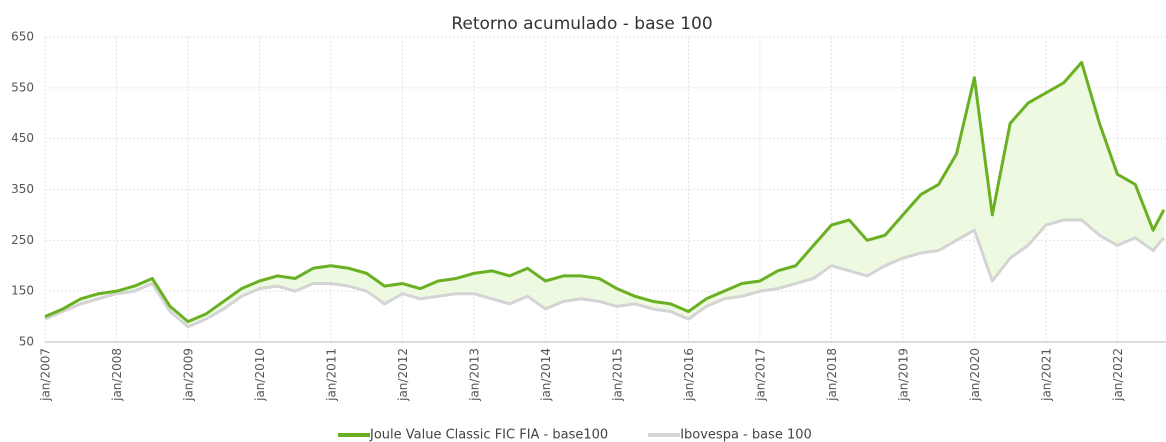 The width and height of the screenshot is (1166, 442). I want to click on x-tick-label: jan/2021, so click(1046, 375).